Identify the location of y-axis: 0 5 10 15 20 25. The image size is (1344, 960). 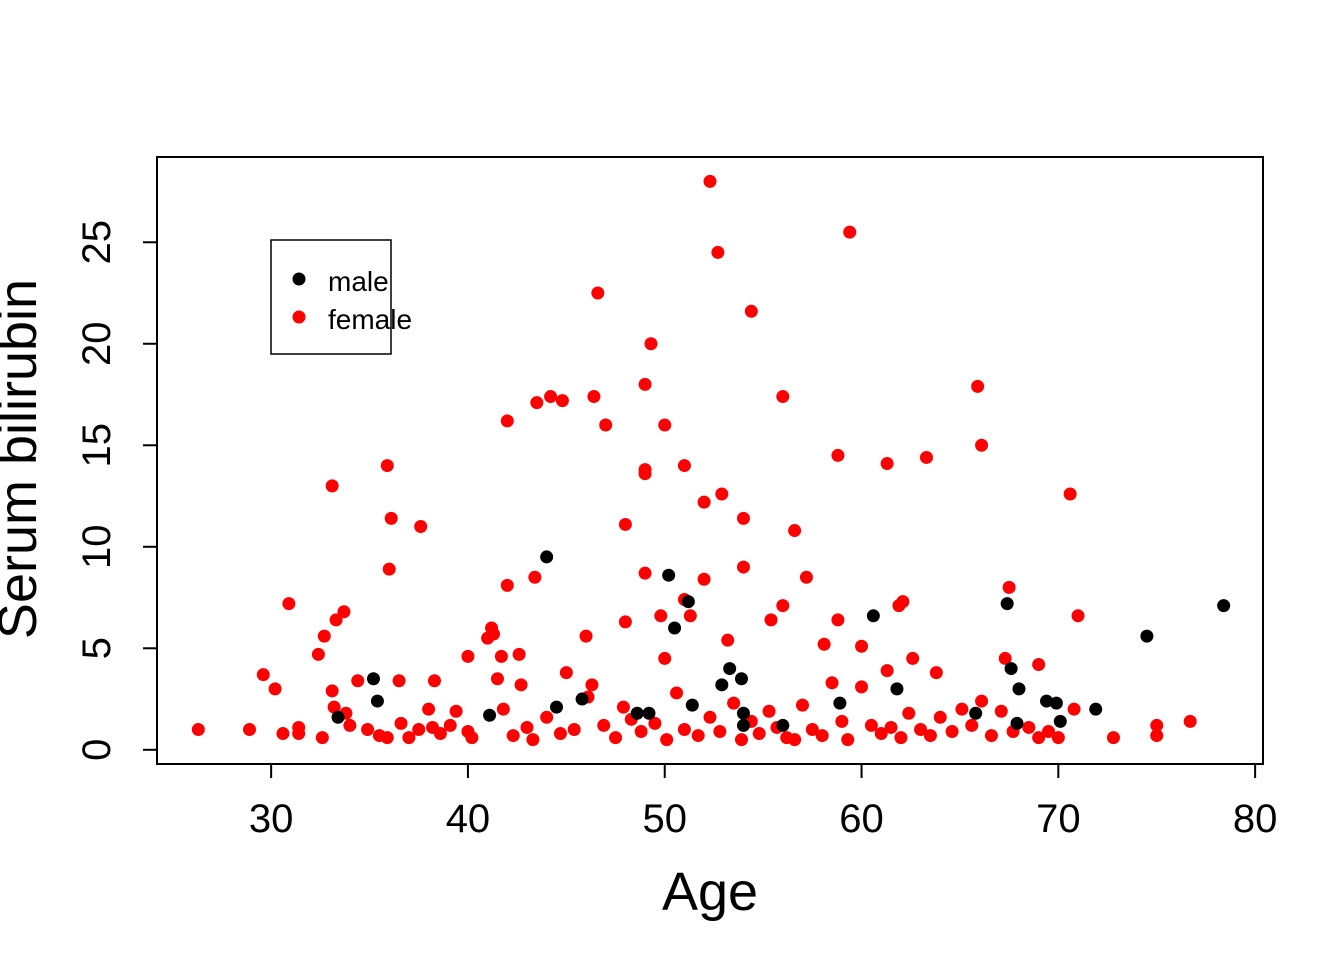
(116, 490).